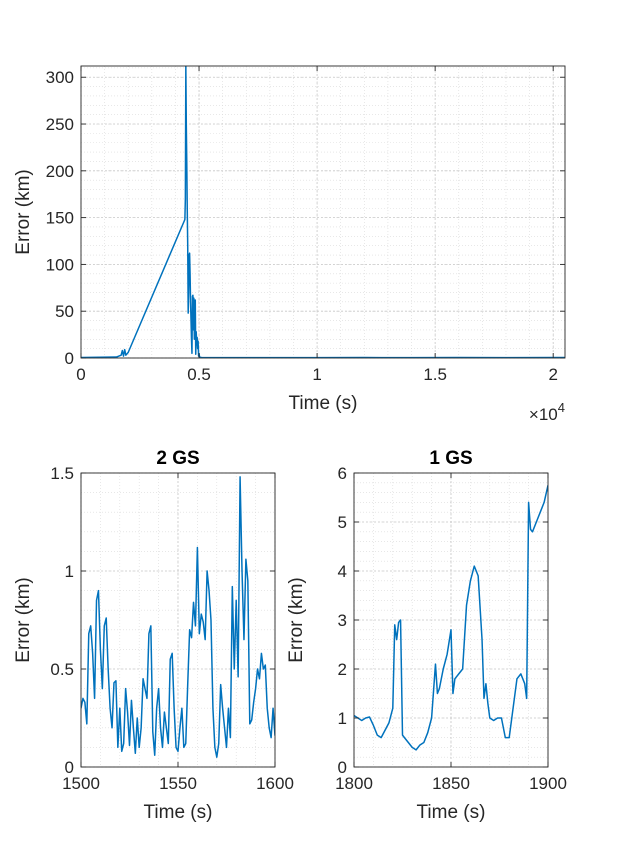 This screenshot has width=622, height=861. What do you see at coordinates (69, 571) in the screenshot?
I see `two-gs-y-tick-label: 1` at bounding box center [69, 571].